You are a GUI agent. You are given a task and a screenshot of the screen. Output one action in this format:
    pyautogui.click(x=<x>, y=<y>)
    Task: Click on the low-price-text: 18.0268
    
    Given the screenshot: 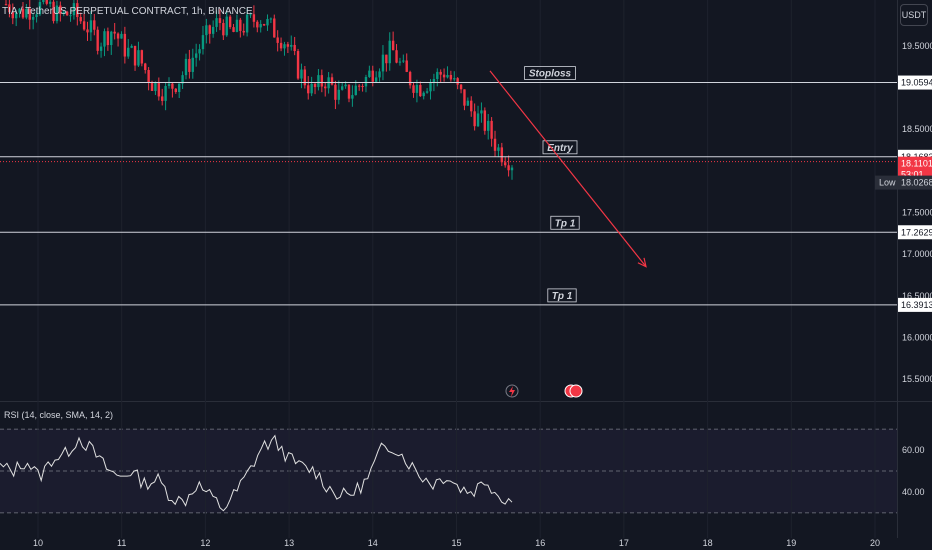 What is the action you would take?
    pyautogui.click(x=916, y=183)
    